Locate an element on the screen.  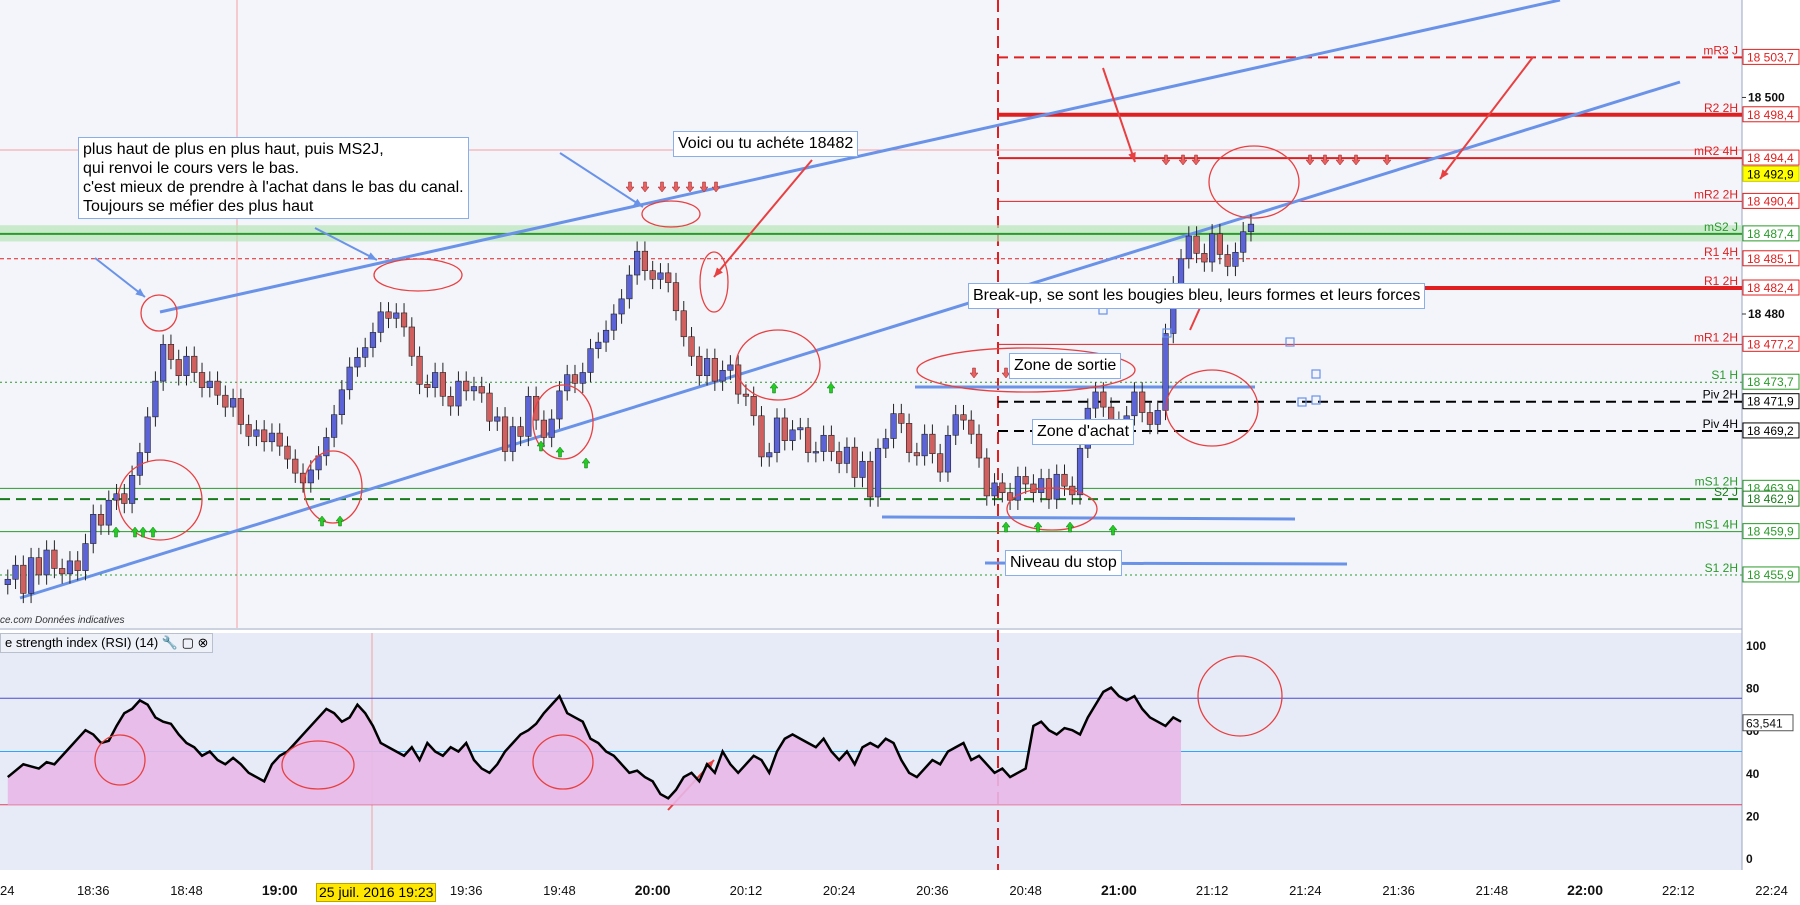
x-tick-label-6: 19:48 is located at coordinates (559, 890).